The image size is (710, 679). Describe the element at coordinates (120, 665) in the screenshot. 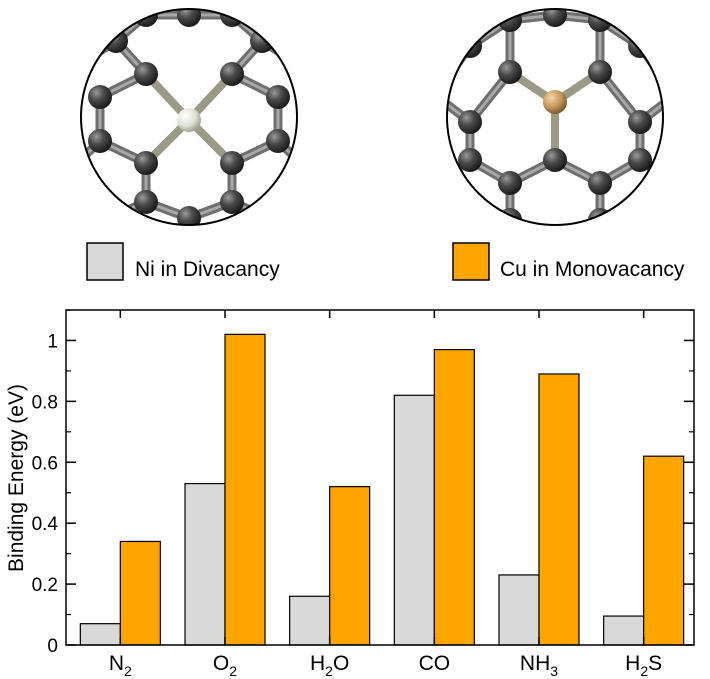

I see `x-tick-label: N2` at that location.